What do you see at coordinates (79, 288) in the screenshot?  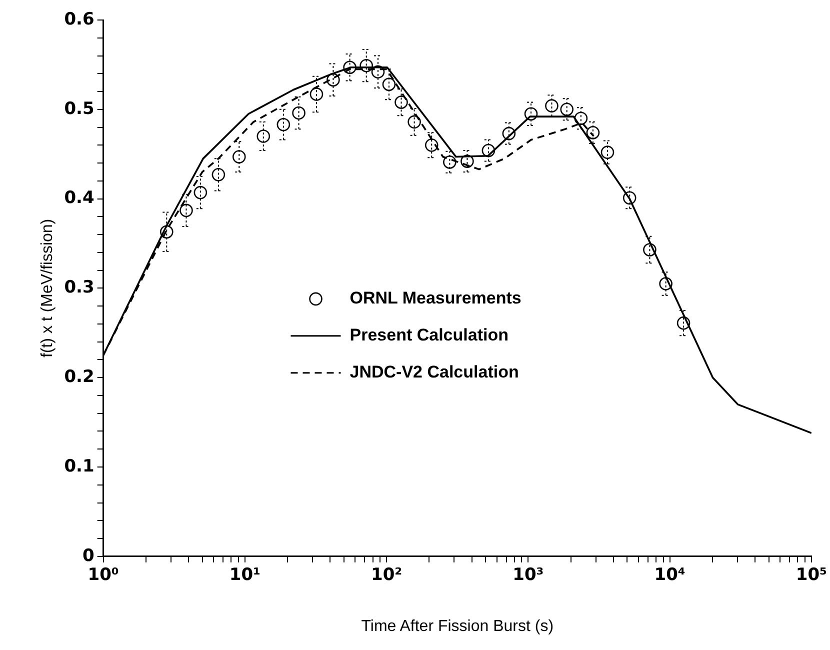 I see `y-tick-label: 0.3` at bounding box center [79, 288].